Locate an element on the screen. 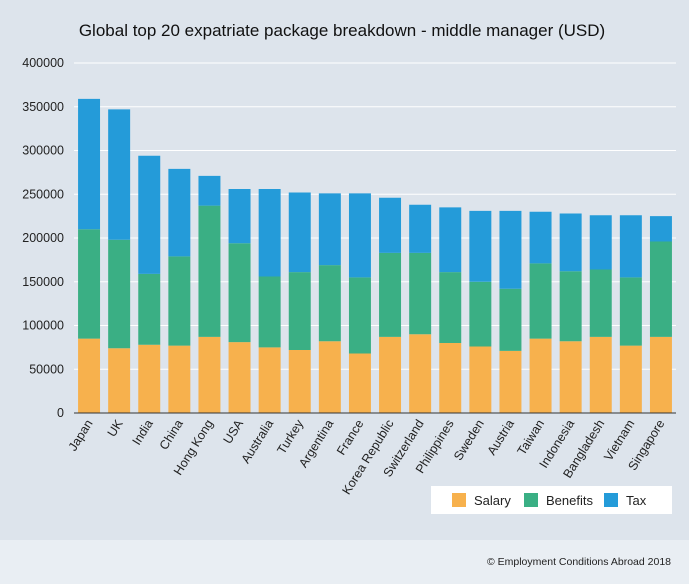 This screenshot has width=689, height=584. y-tick-label: 0 is located at coordinates (60, 413).